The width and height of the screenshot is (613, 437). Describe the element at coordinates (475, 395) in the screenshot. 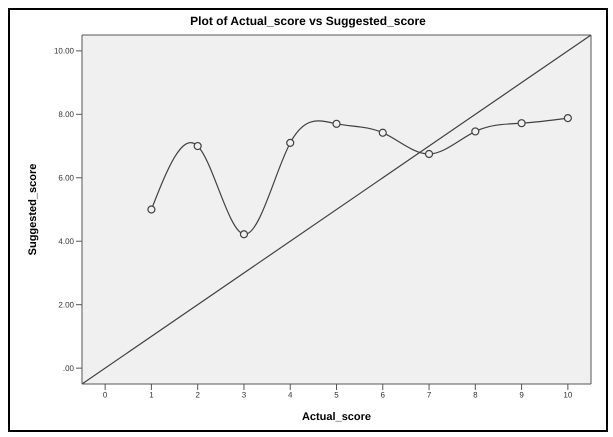

I see `x-tick-label: 8` at that location.